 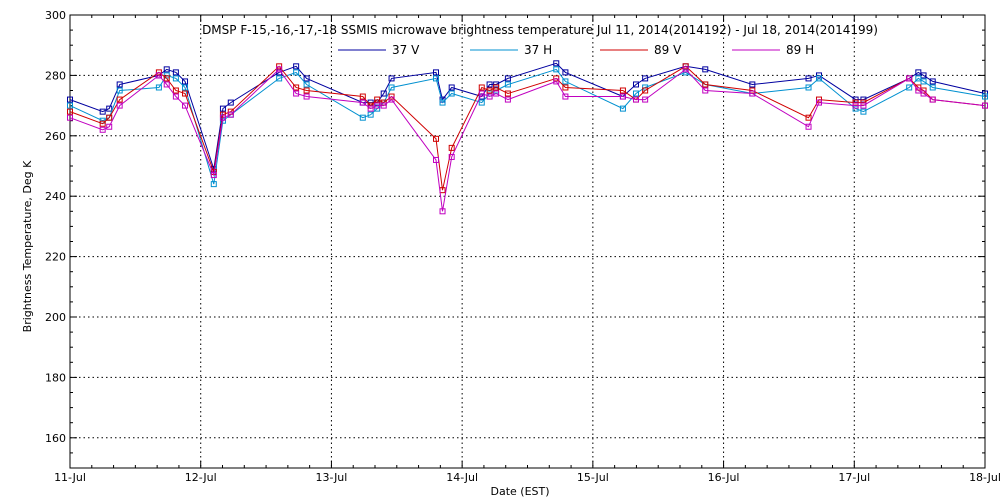 What do you see at coordinates (55, 75) in the screenshot?
I see `y-tick-label: 280` at bounding box center [55, 75].